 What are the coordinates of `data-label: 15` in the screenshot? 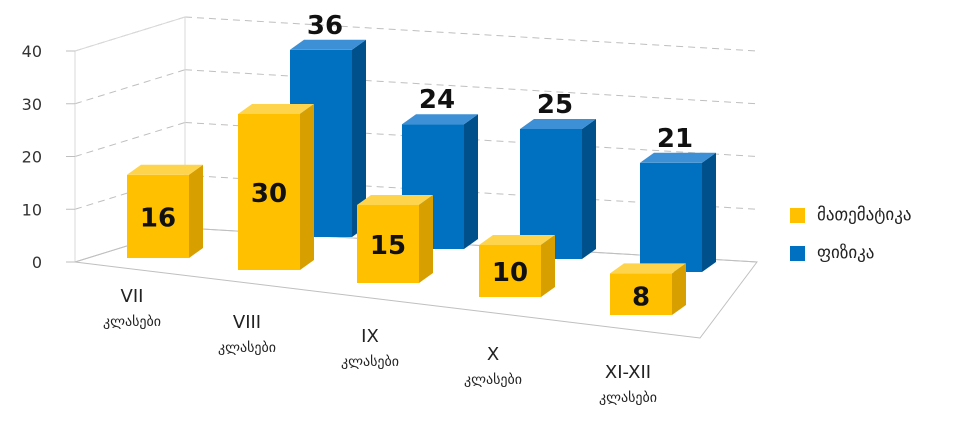 It's located at (388, 246).